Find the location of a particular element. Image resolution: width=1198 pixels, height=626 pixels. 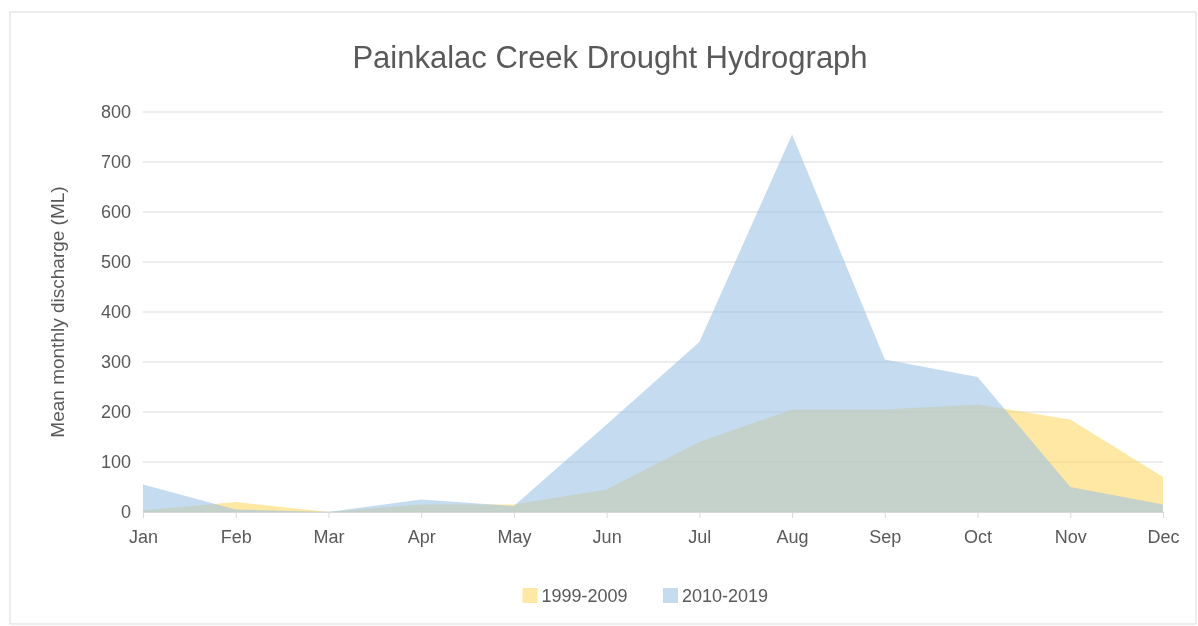

x-tick-label: Oct is located at coordinates (978, 536).